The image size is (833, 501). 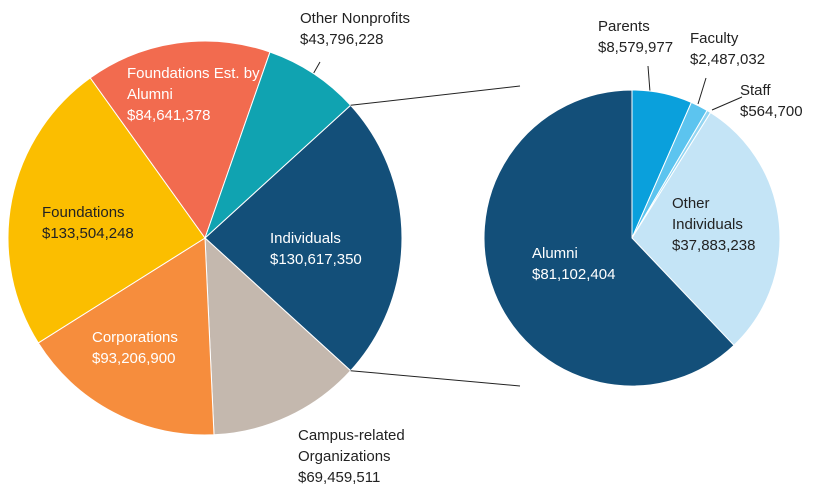 What do you see at coordinates (728, 59) in the screenshot?
I see `slice-value: $2,487,032` at bounding box center [728, 59].